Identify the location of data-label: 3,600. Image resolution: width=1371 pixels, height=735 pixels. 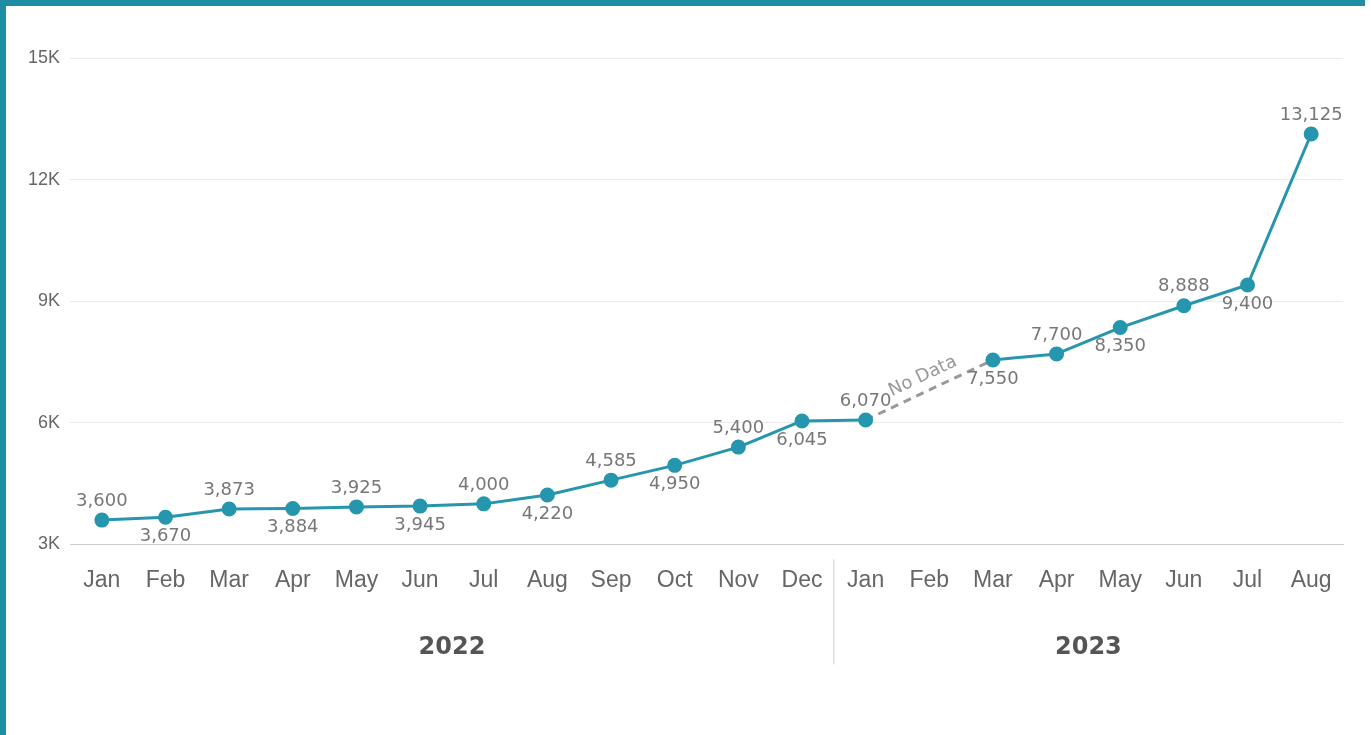
(102, 499).